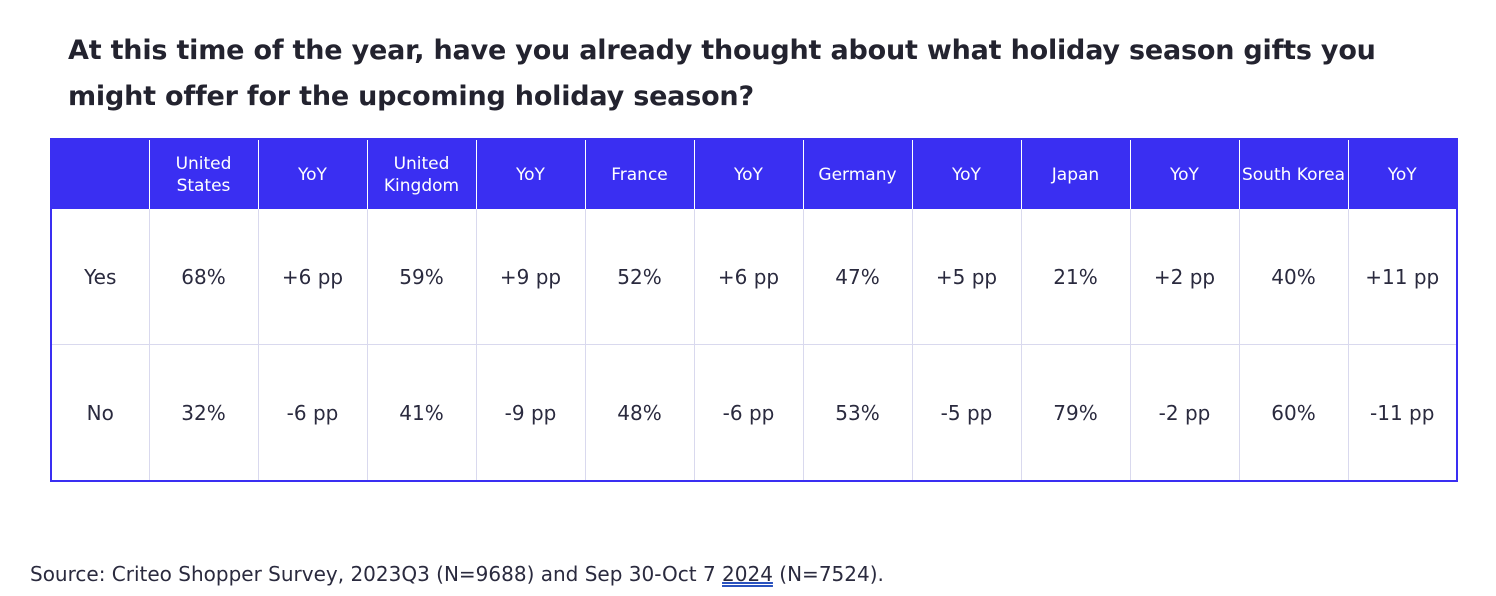 The image size is (1496, 596). What do you see at coordinates (1293, 412) in the screenshot?
I see `table-cell: 60%` at bounding box center [1293, 412].